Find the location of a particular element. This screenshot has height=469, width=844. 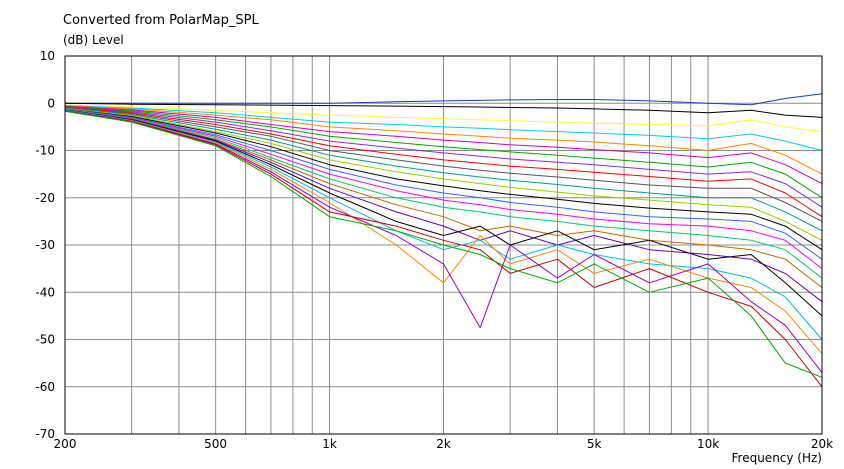

x-tick-labels: 200 500 1k 2k 5k 10k 20k is located at coordinates (444, 444).